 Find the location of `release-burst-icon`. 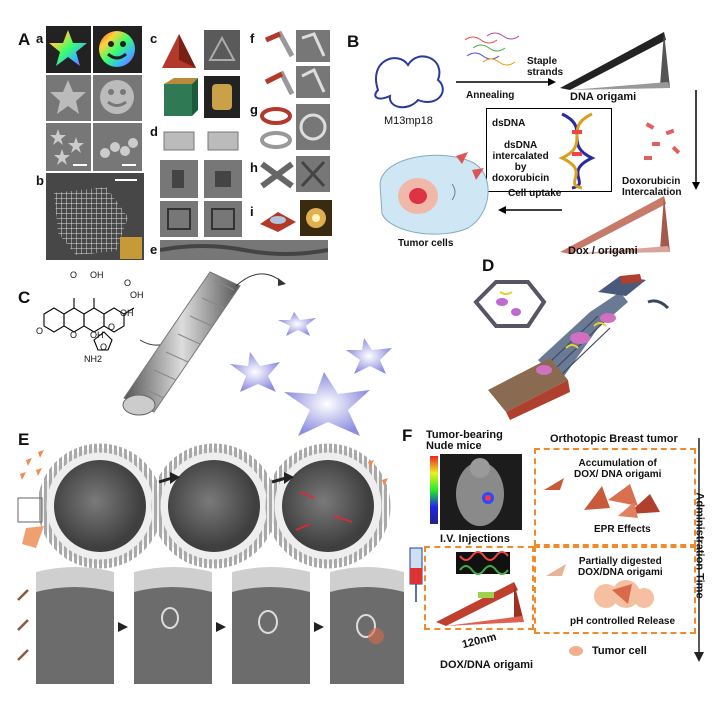

release-burst-icon is located at coordinates (624, 594).